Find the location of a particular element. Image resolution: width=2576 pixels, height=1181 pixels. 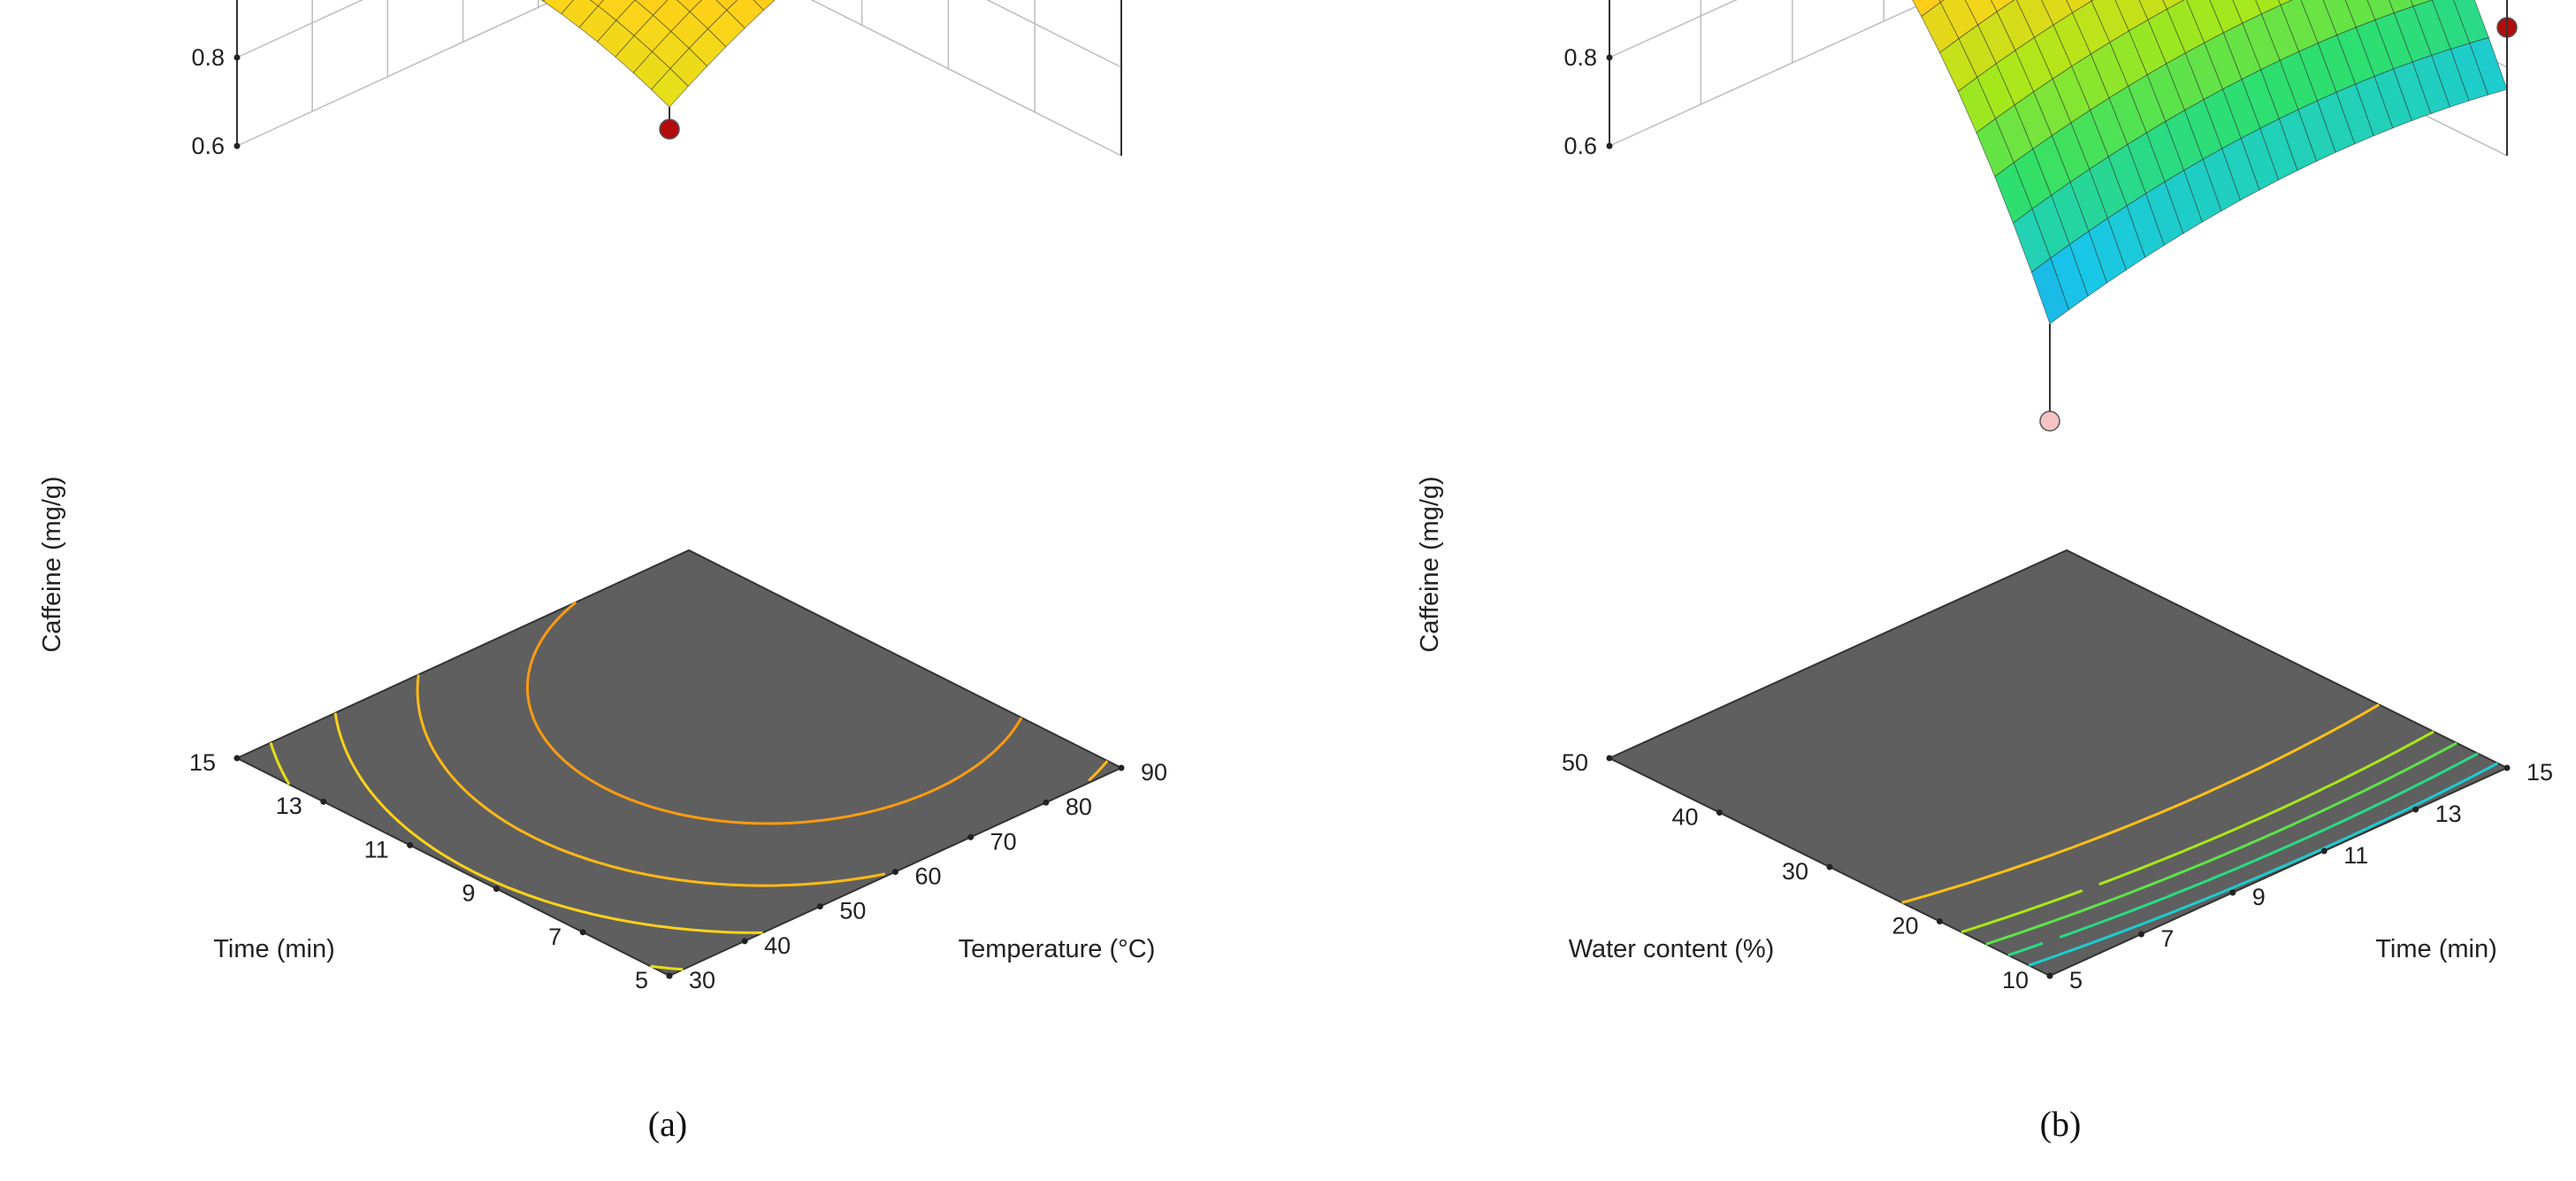

panel-b-floor is located at coordinates (2059, 763).